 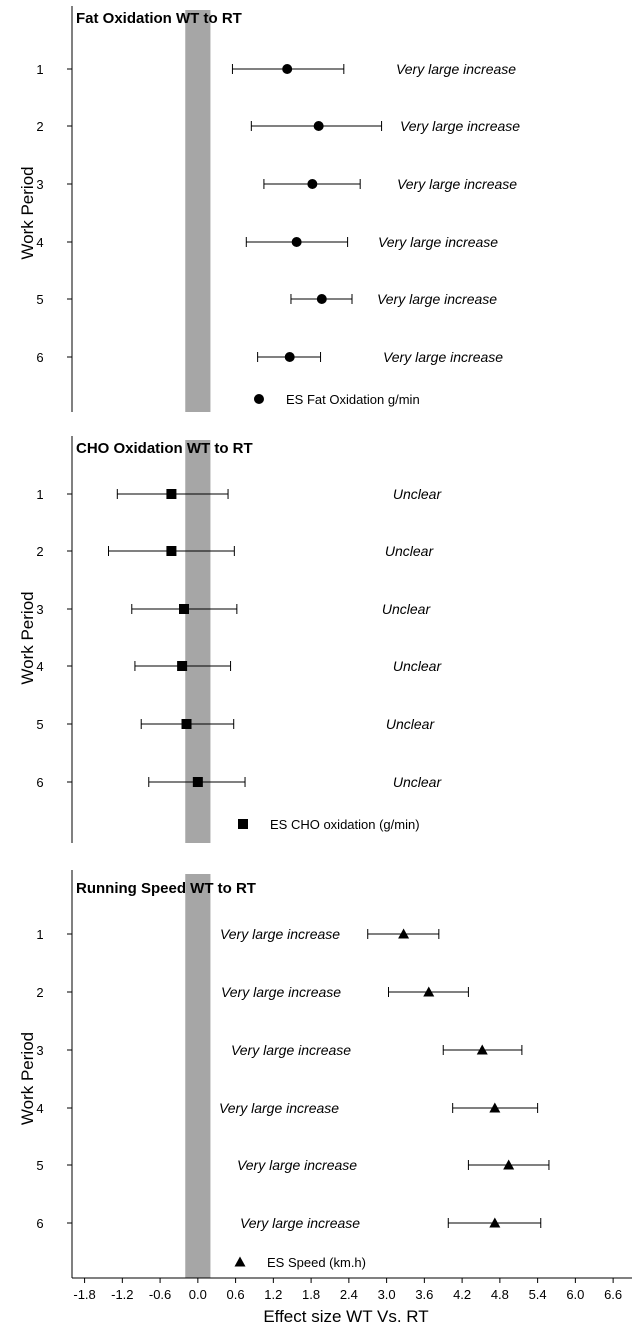 What do you see at coordinates (500, 1294) in the screenshot?
I see `x-tick-label: 4.8` at bounding box center [500, 1294].